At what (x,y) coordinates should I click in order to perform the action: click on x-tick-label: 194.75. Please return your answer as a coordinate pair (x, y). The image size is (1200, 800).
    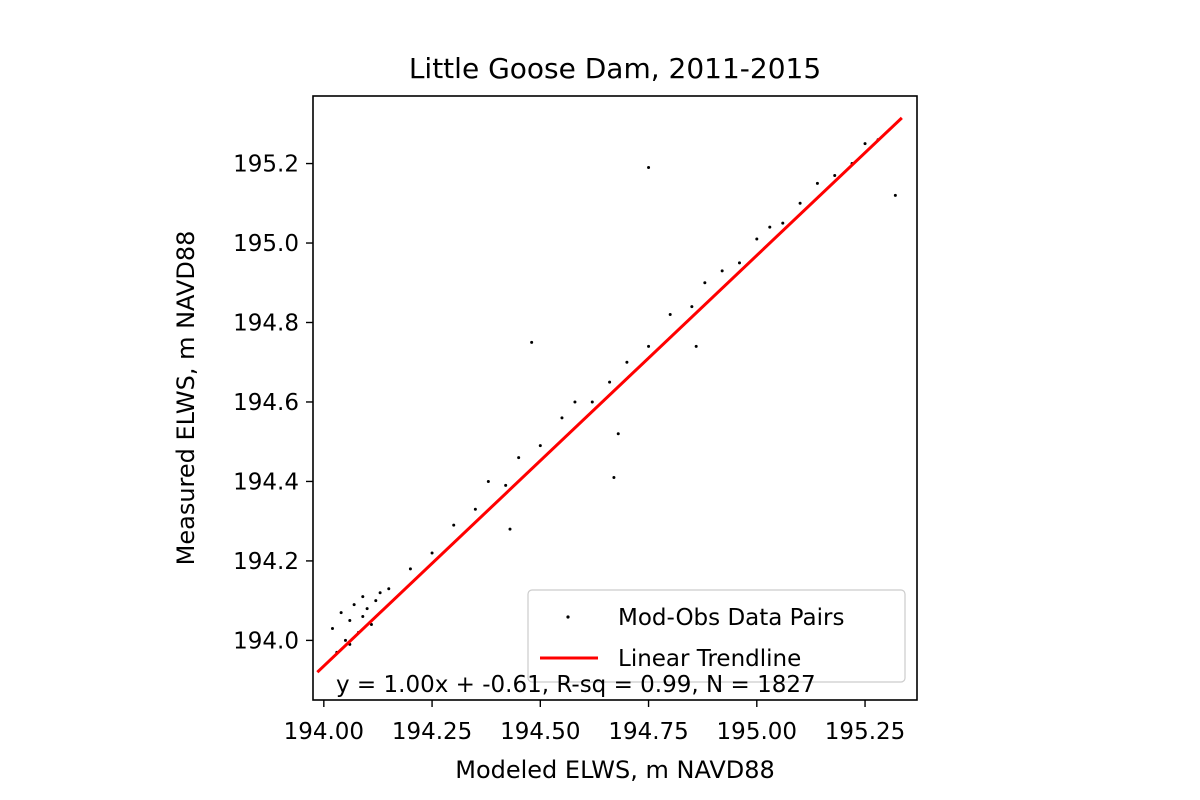
    Looking at the image, I should click on (648, 732).